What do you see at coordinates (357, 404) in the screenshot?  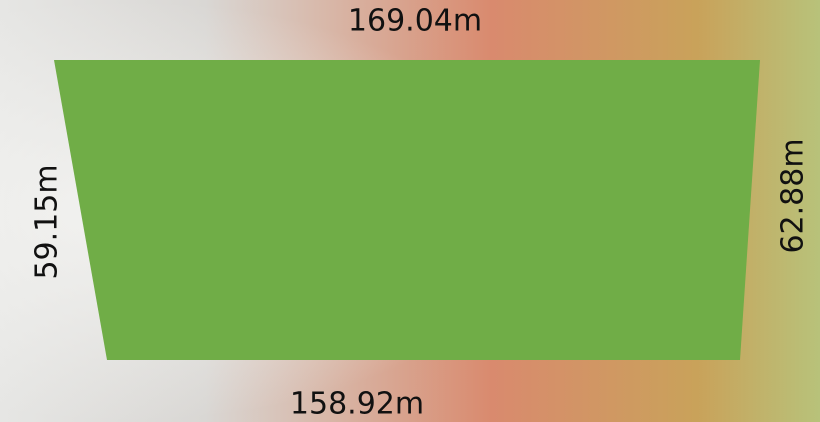 I see `bottom-length: 158.92m` at bounding box center [357, 404].